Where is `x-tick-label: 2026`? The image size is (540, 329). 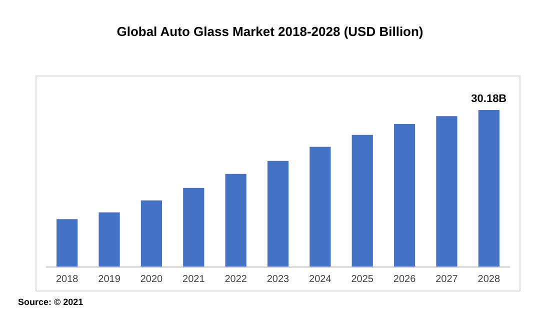 x-tick-label: 2026 is located at coordinates (404, 280).